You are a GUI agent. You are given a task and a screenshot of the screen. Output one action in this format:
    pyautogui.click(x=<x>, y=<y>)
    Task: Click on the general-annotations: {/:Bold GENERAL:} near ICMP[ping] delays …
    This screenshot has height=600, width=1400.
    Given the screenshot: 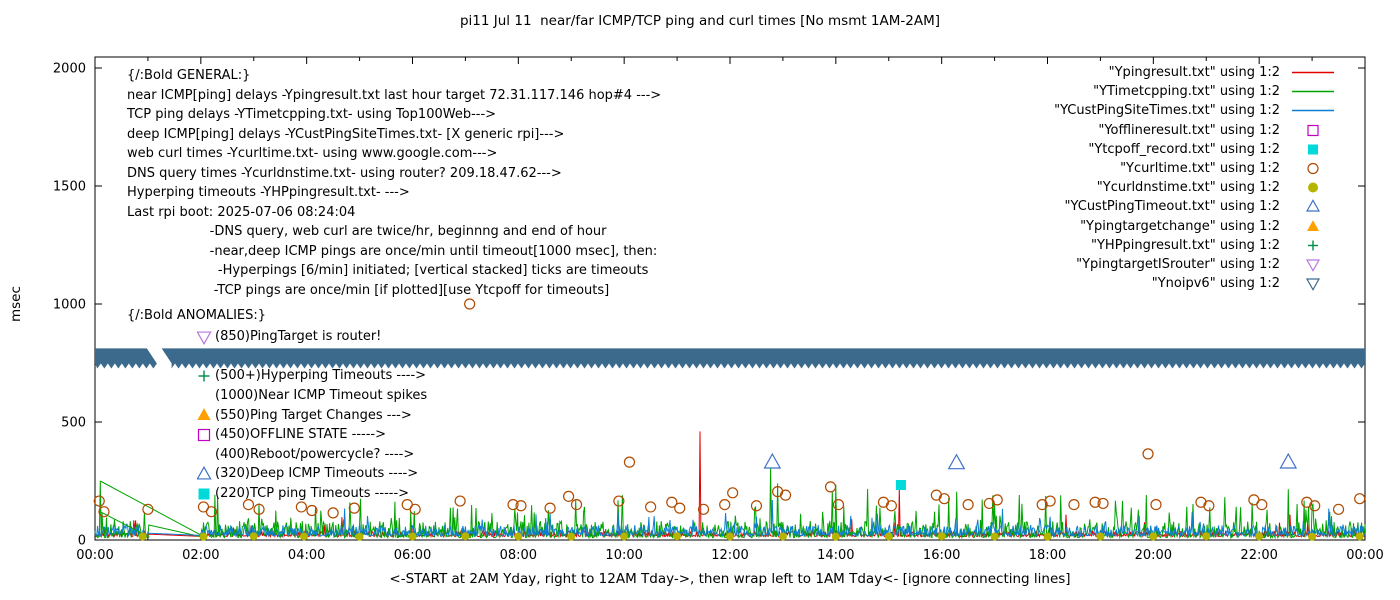 What is the action you would take?
    pyautogui.click(x=394, y=183)
    